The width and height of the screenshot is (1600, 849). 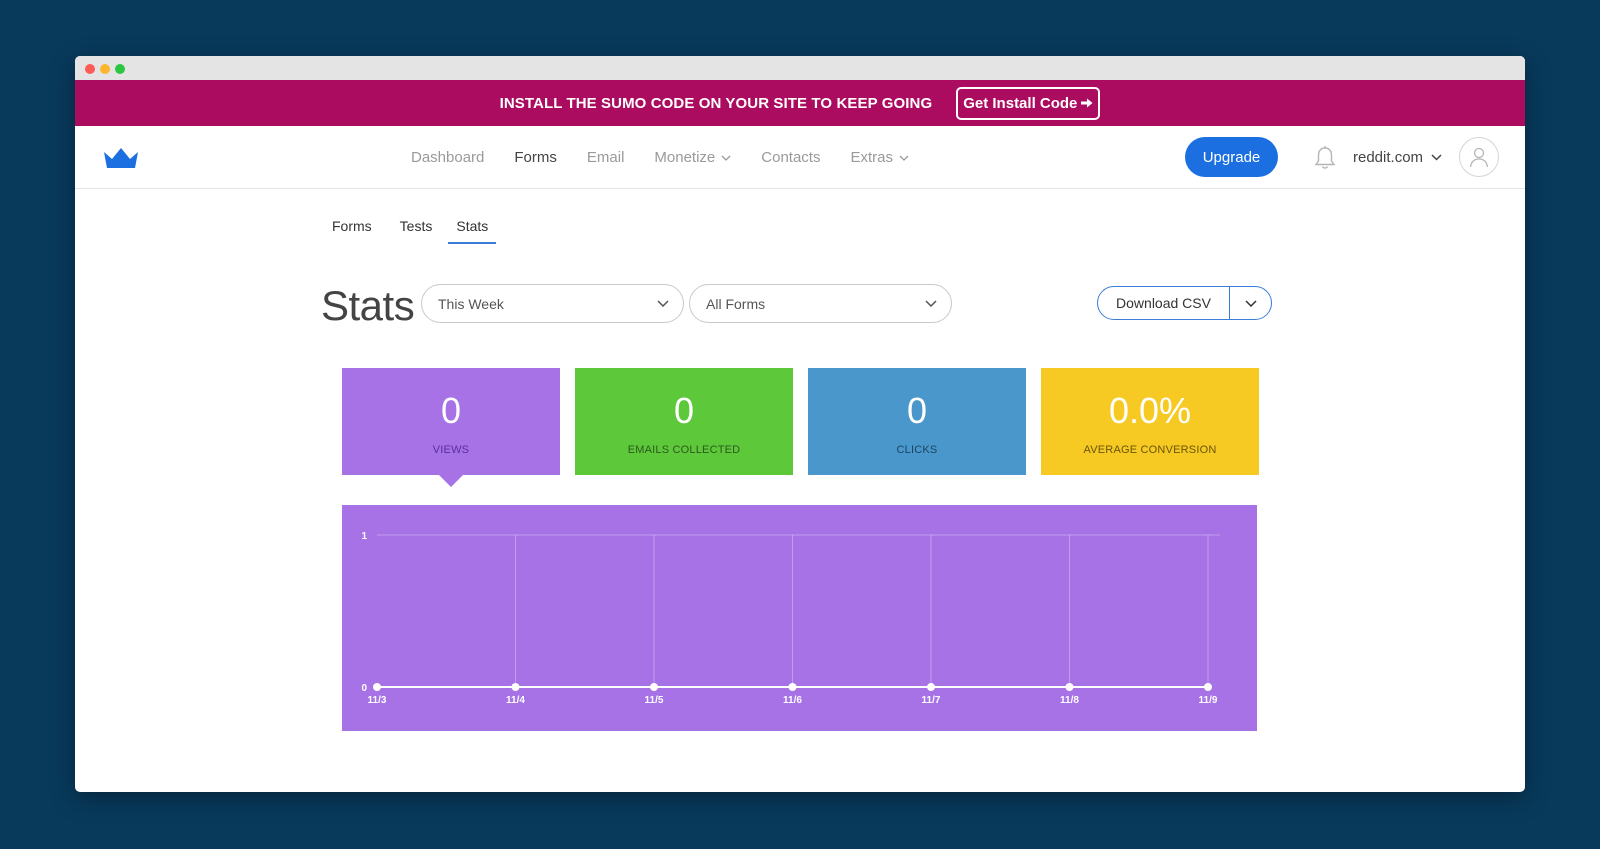 I want to click on clicks-value: 0, so click(x=917, y=410).